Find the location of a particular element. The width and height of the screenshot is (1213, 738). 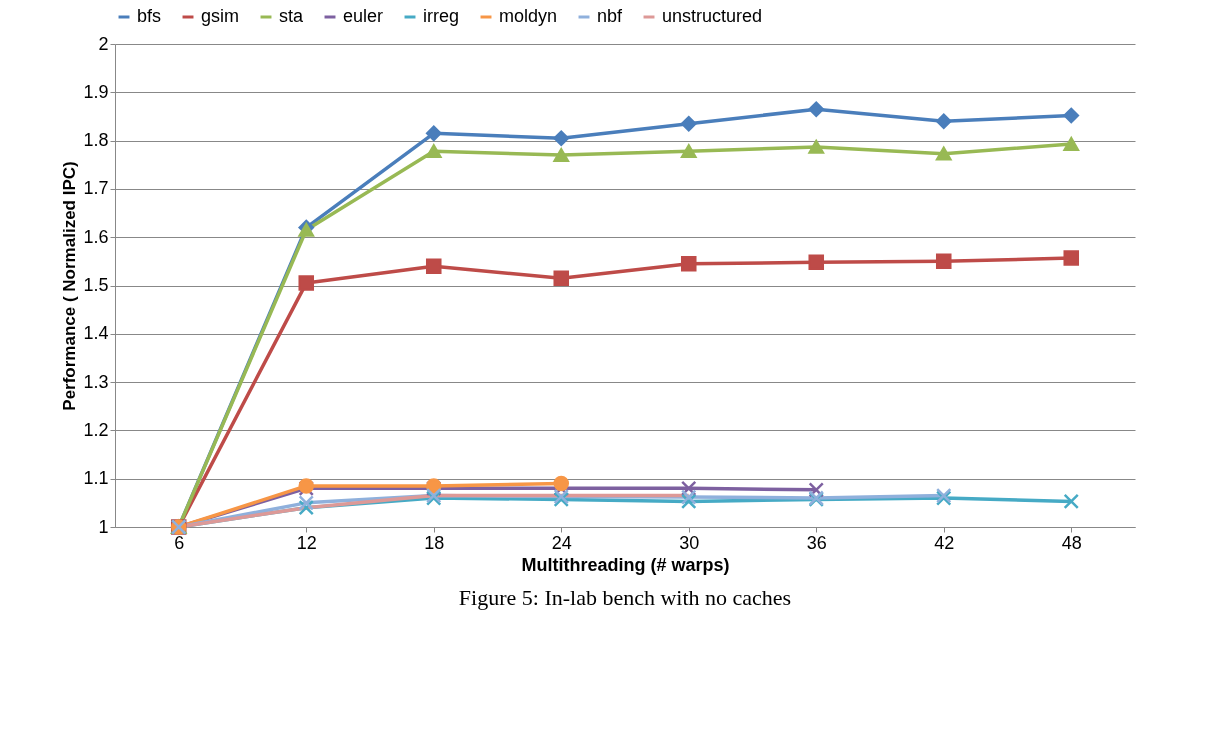

x-axis-title: Multithreading (# warps) is located at coordinates (625, 564).